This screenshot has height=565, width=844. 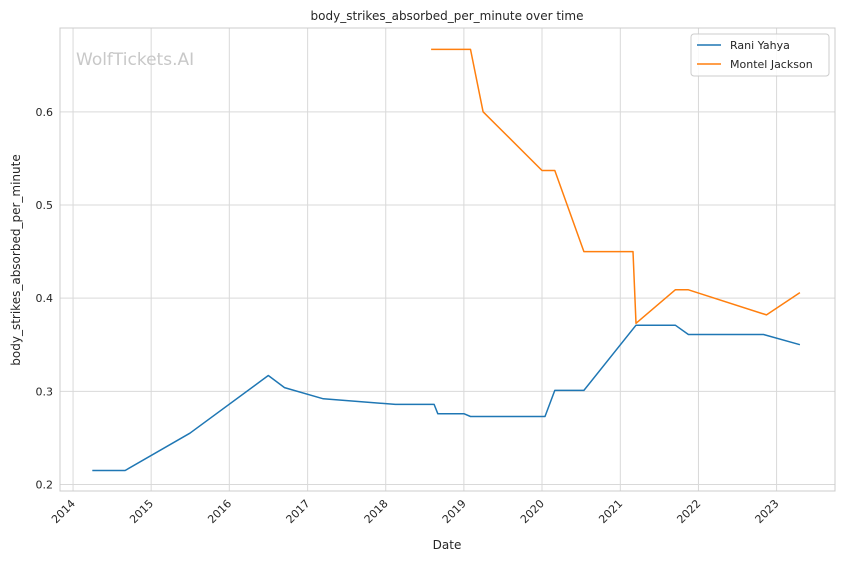 I want to click on y-tick-labels: 0.2 0.3 0.4 0.5 0.6, so click(x=45, y=299).